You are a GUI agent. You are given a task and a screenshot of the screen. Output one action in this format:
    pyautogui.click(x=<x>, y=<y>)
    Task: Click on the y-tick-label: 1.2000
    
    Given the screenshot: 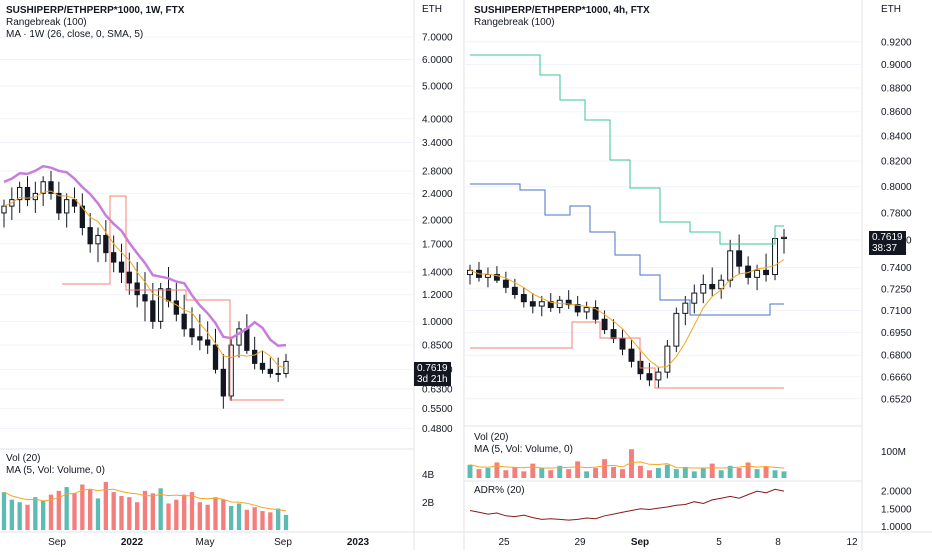 What is the action you would take?
    pyautogui.click(x=437, y=295)
    